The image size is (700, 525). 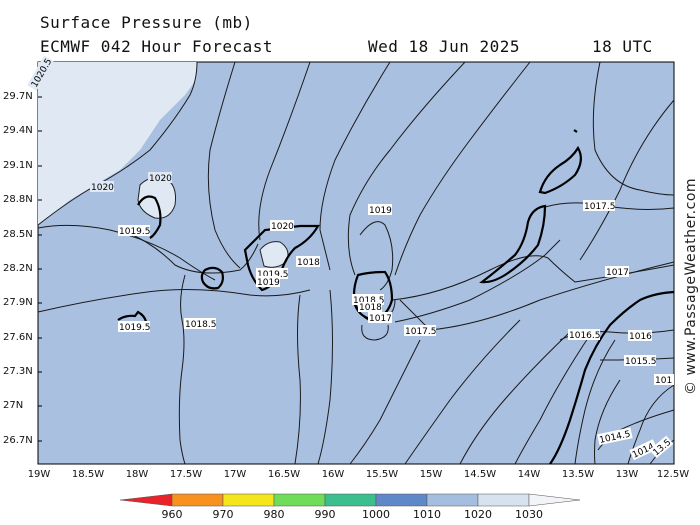 What do you see at coordinates (137, 474) in the screenshot?
I see `lon-label: 18W` at bounding box center [137, 474].